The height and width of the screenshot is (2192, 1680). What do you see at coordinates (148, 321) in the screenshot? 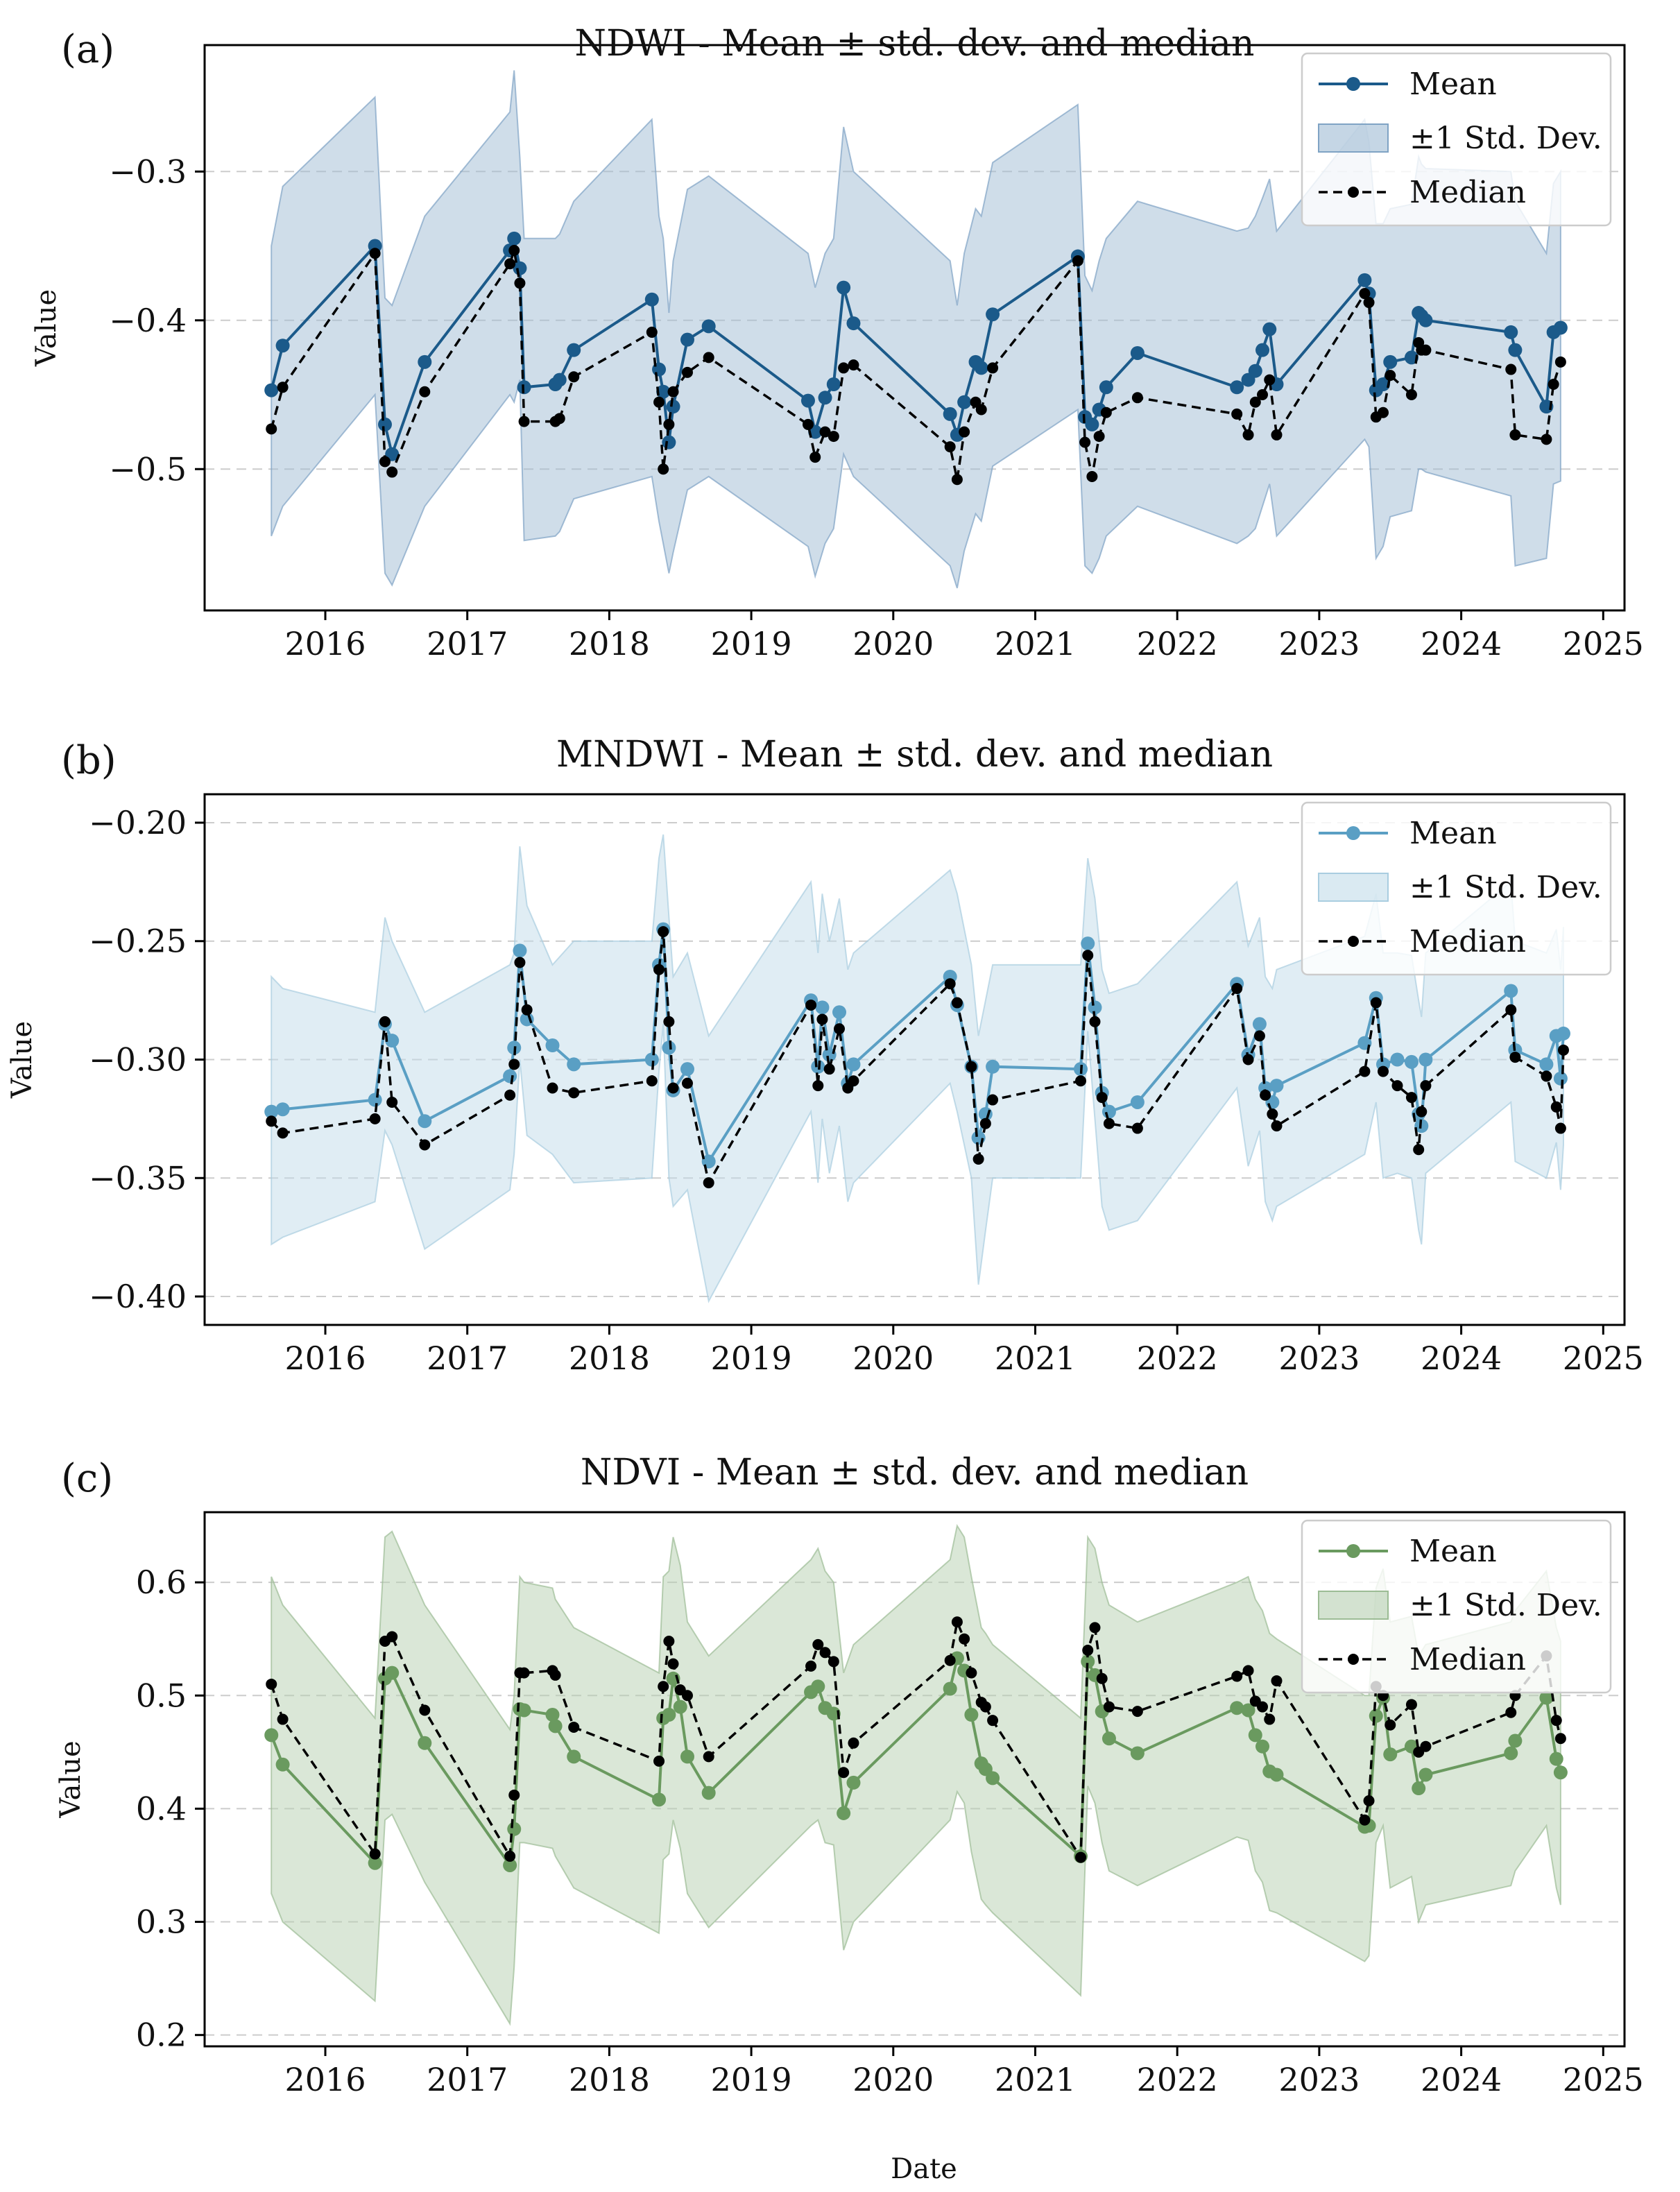
I see `y-tick-label-1-1: −0.4` at bounding box center [148, 321].